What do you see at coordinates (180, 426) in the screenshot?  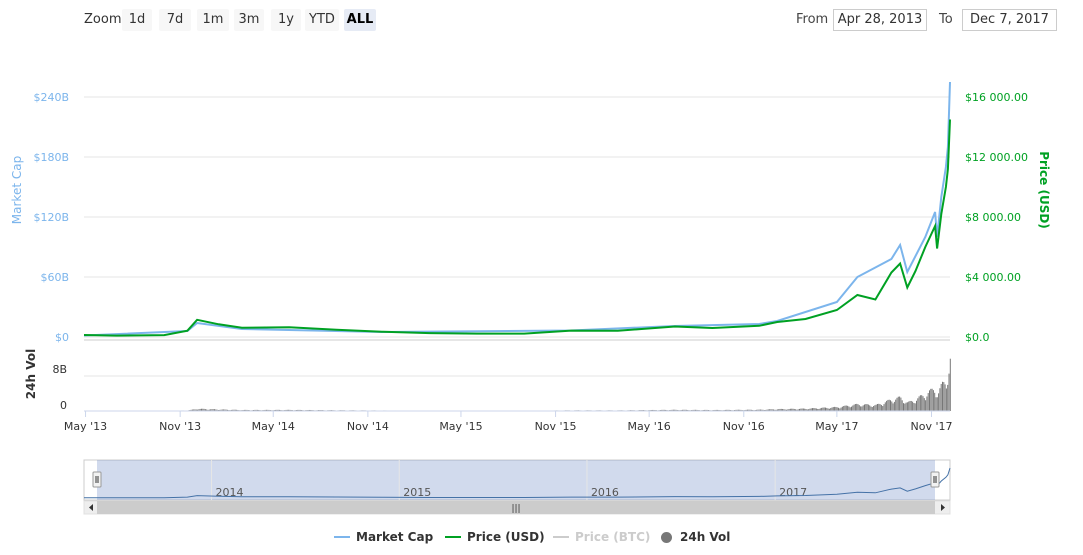 I see `x-tick-label: Nov '13` at bounding box center [180, 426].